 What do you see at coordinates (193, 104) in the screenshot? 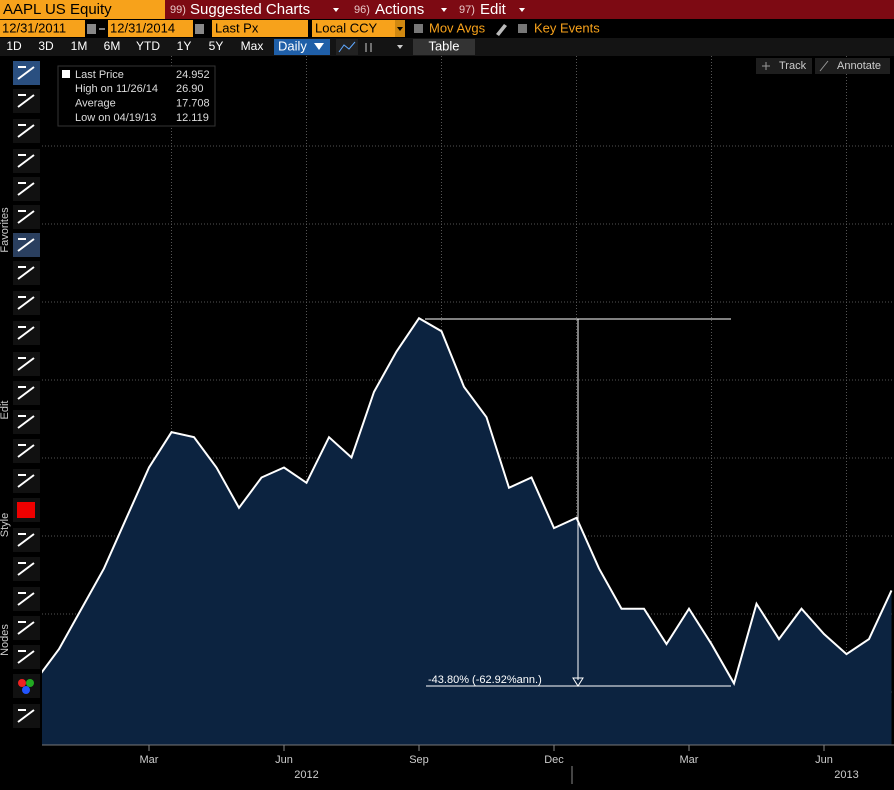
I see `legend-value: 17.708` at bounding box center [193, 104].